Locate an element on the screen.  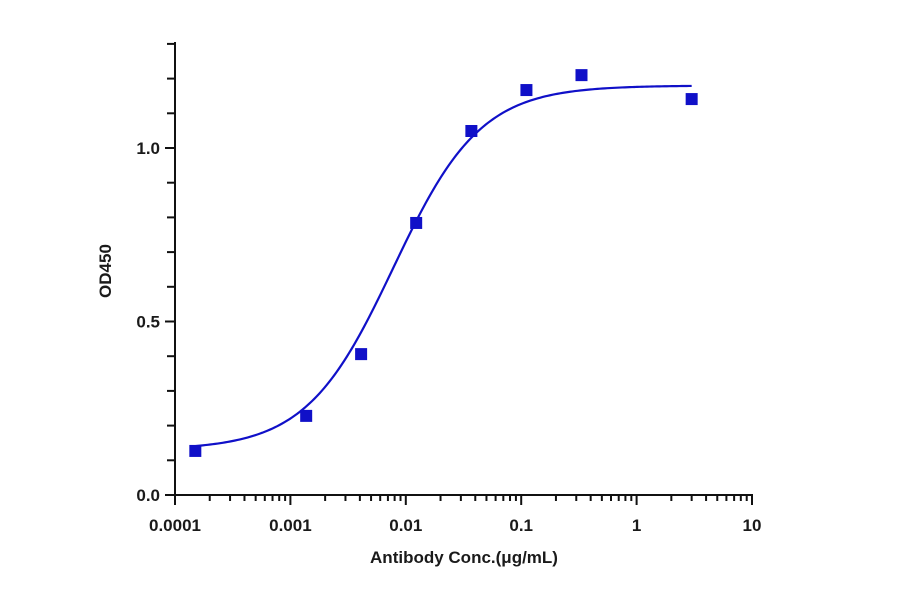
x-tick-label: 10 is located at coordinates (752, 525).